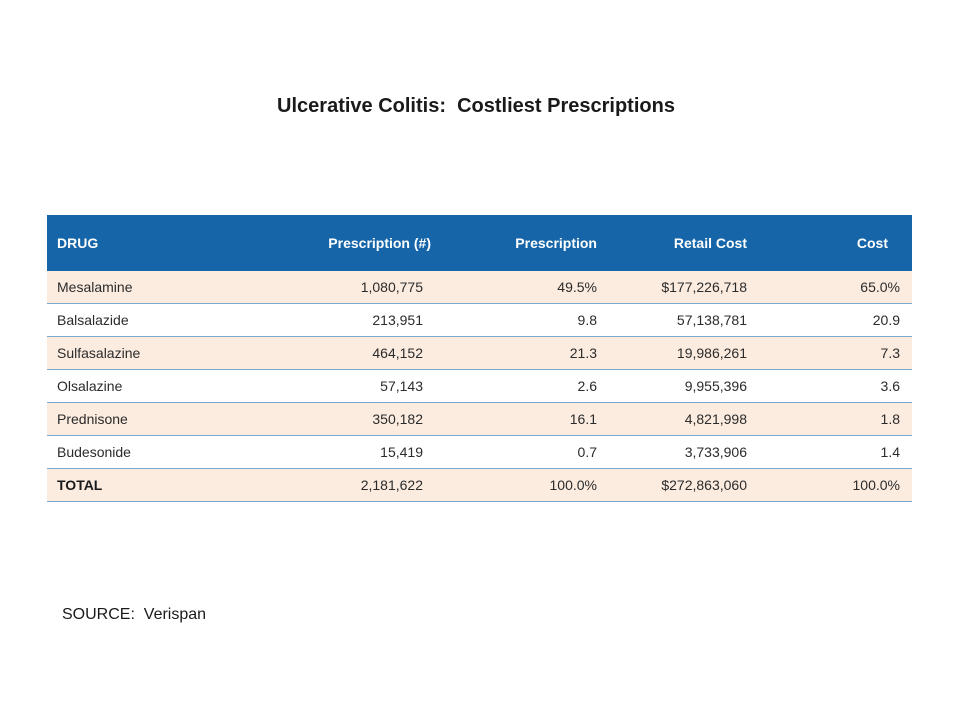 This screenshot has width=960, height=720. What do you see at coordinates (705, 419) in the screenshot?
I see `cell-retail-cost: 4,821,998` at bounding box center [705, 419].